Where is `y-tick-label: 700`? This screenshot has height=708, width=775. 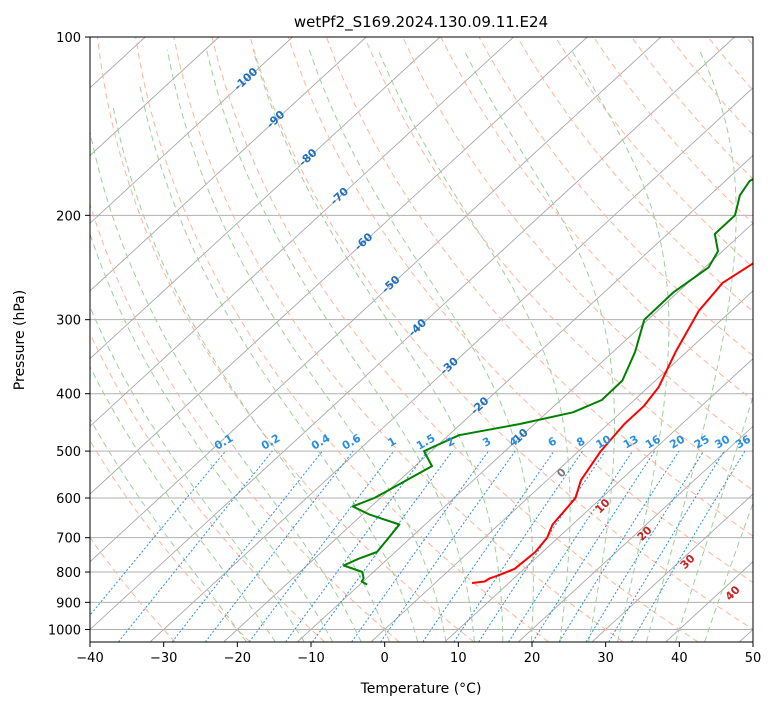 y-tick-label: 700 is located at coordinates (68, 539).